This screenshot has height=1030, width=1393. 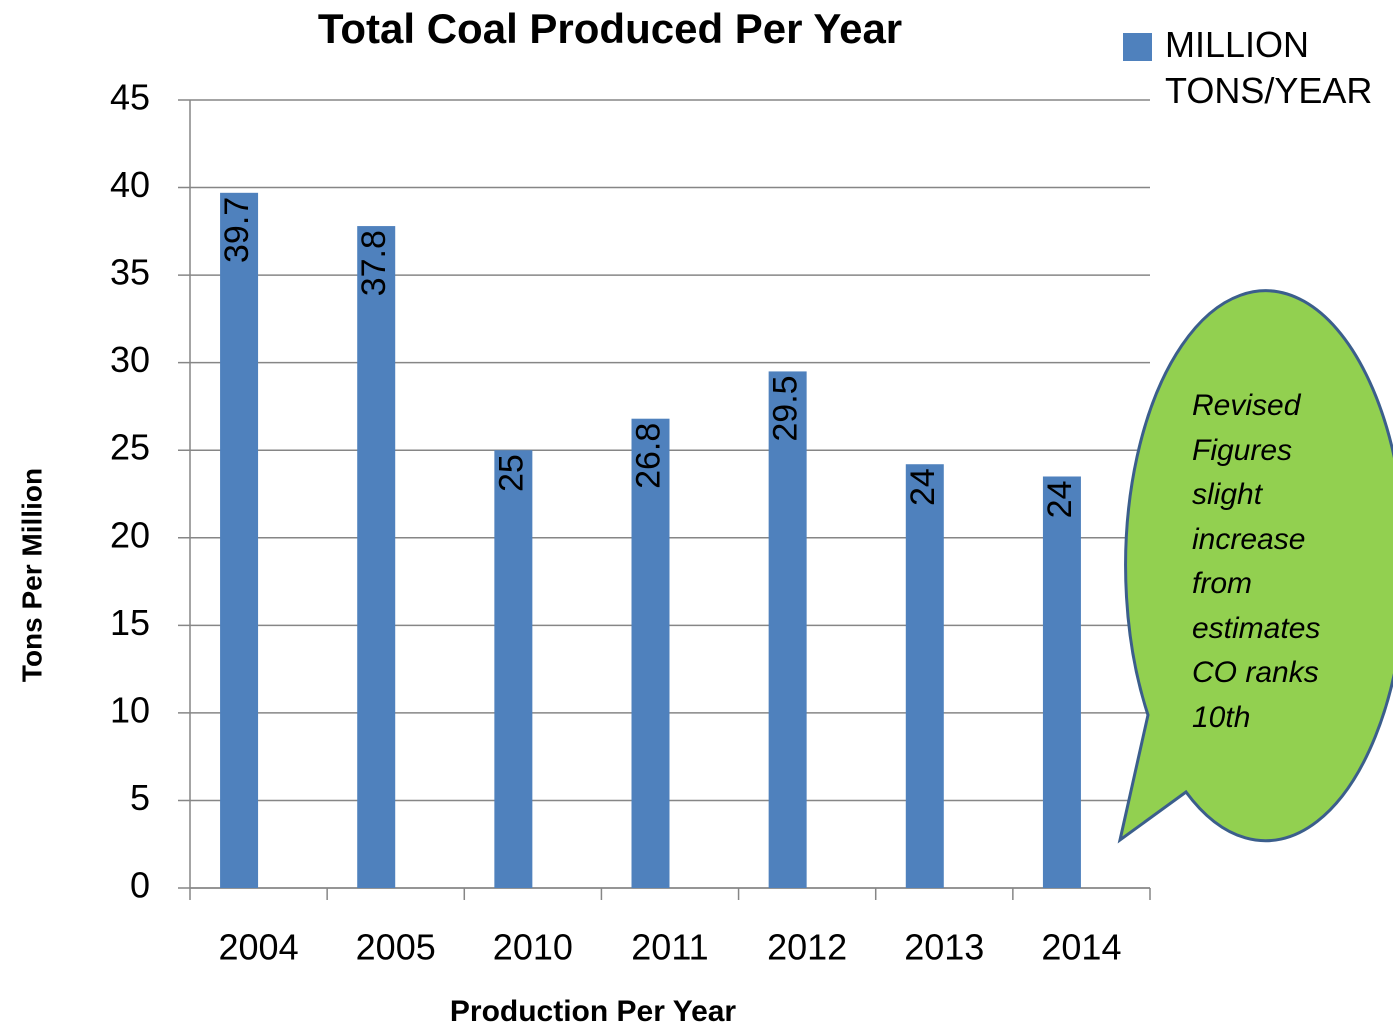 I want to click on y-tick-label: 45, so click(x=130, y=97).